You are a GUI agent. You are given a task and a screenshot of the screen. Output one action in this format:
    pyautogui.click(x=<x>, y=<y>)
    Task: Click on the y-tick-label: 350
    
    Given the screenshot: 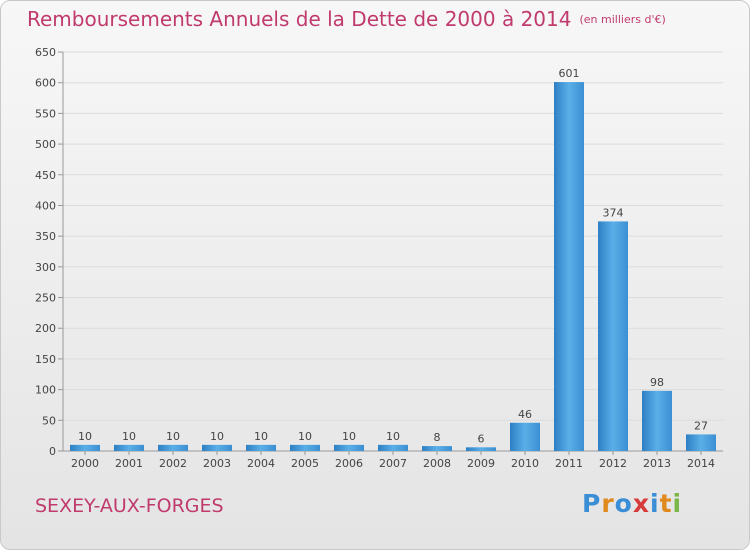 What is the action you would take?
    pyautogui.click(x=45, y=236)
    